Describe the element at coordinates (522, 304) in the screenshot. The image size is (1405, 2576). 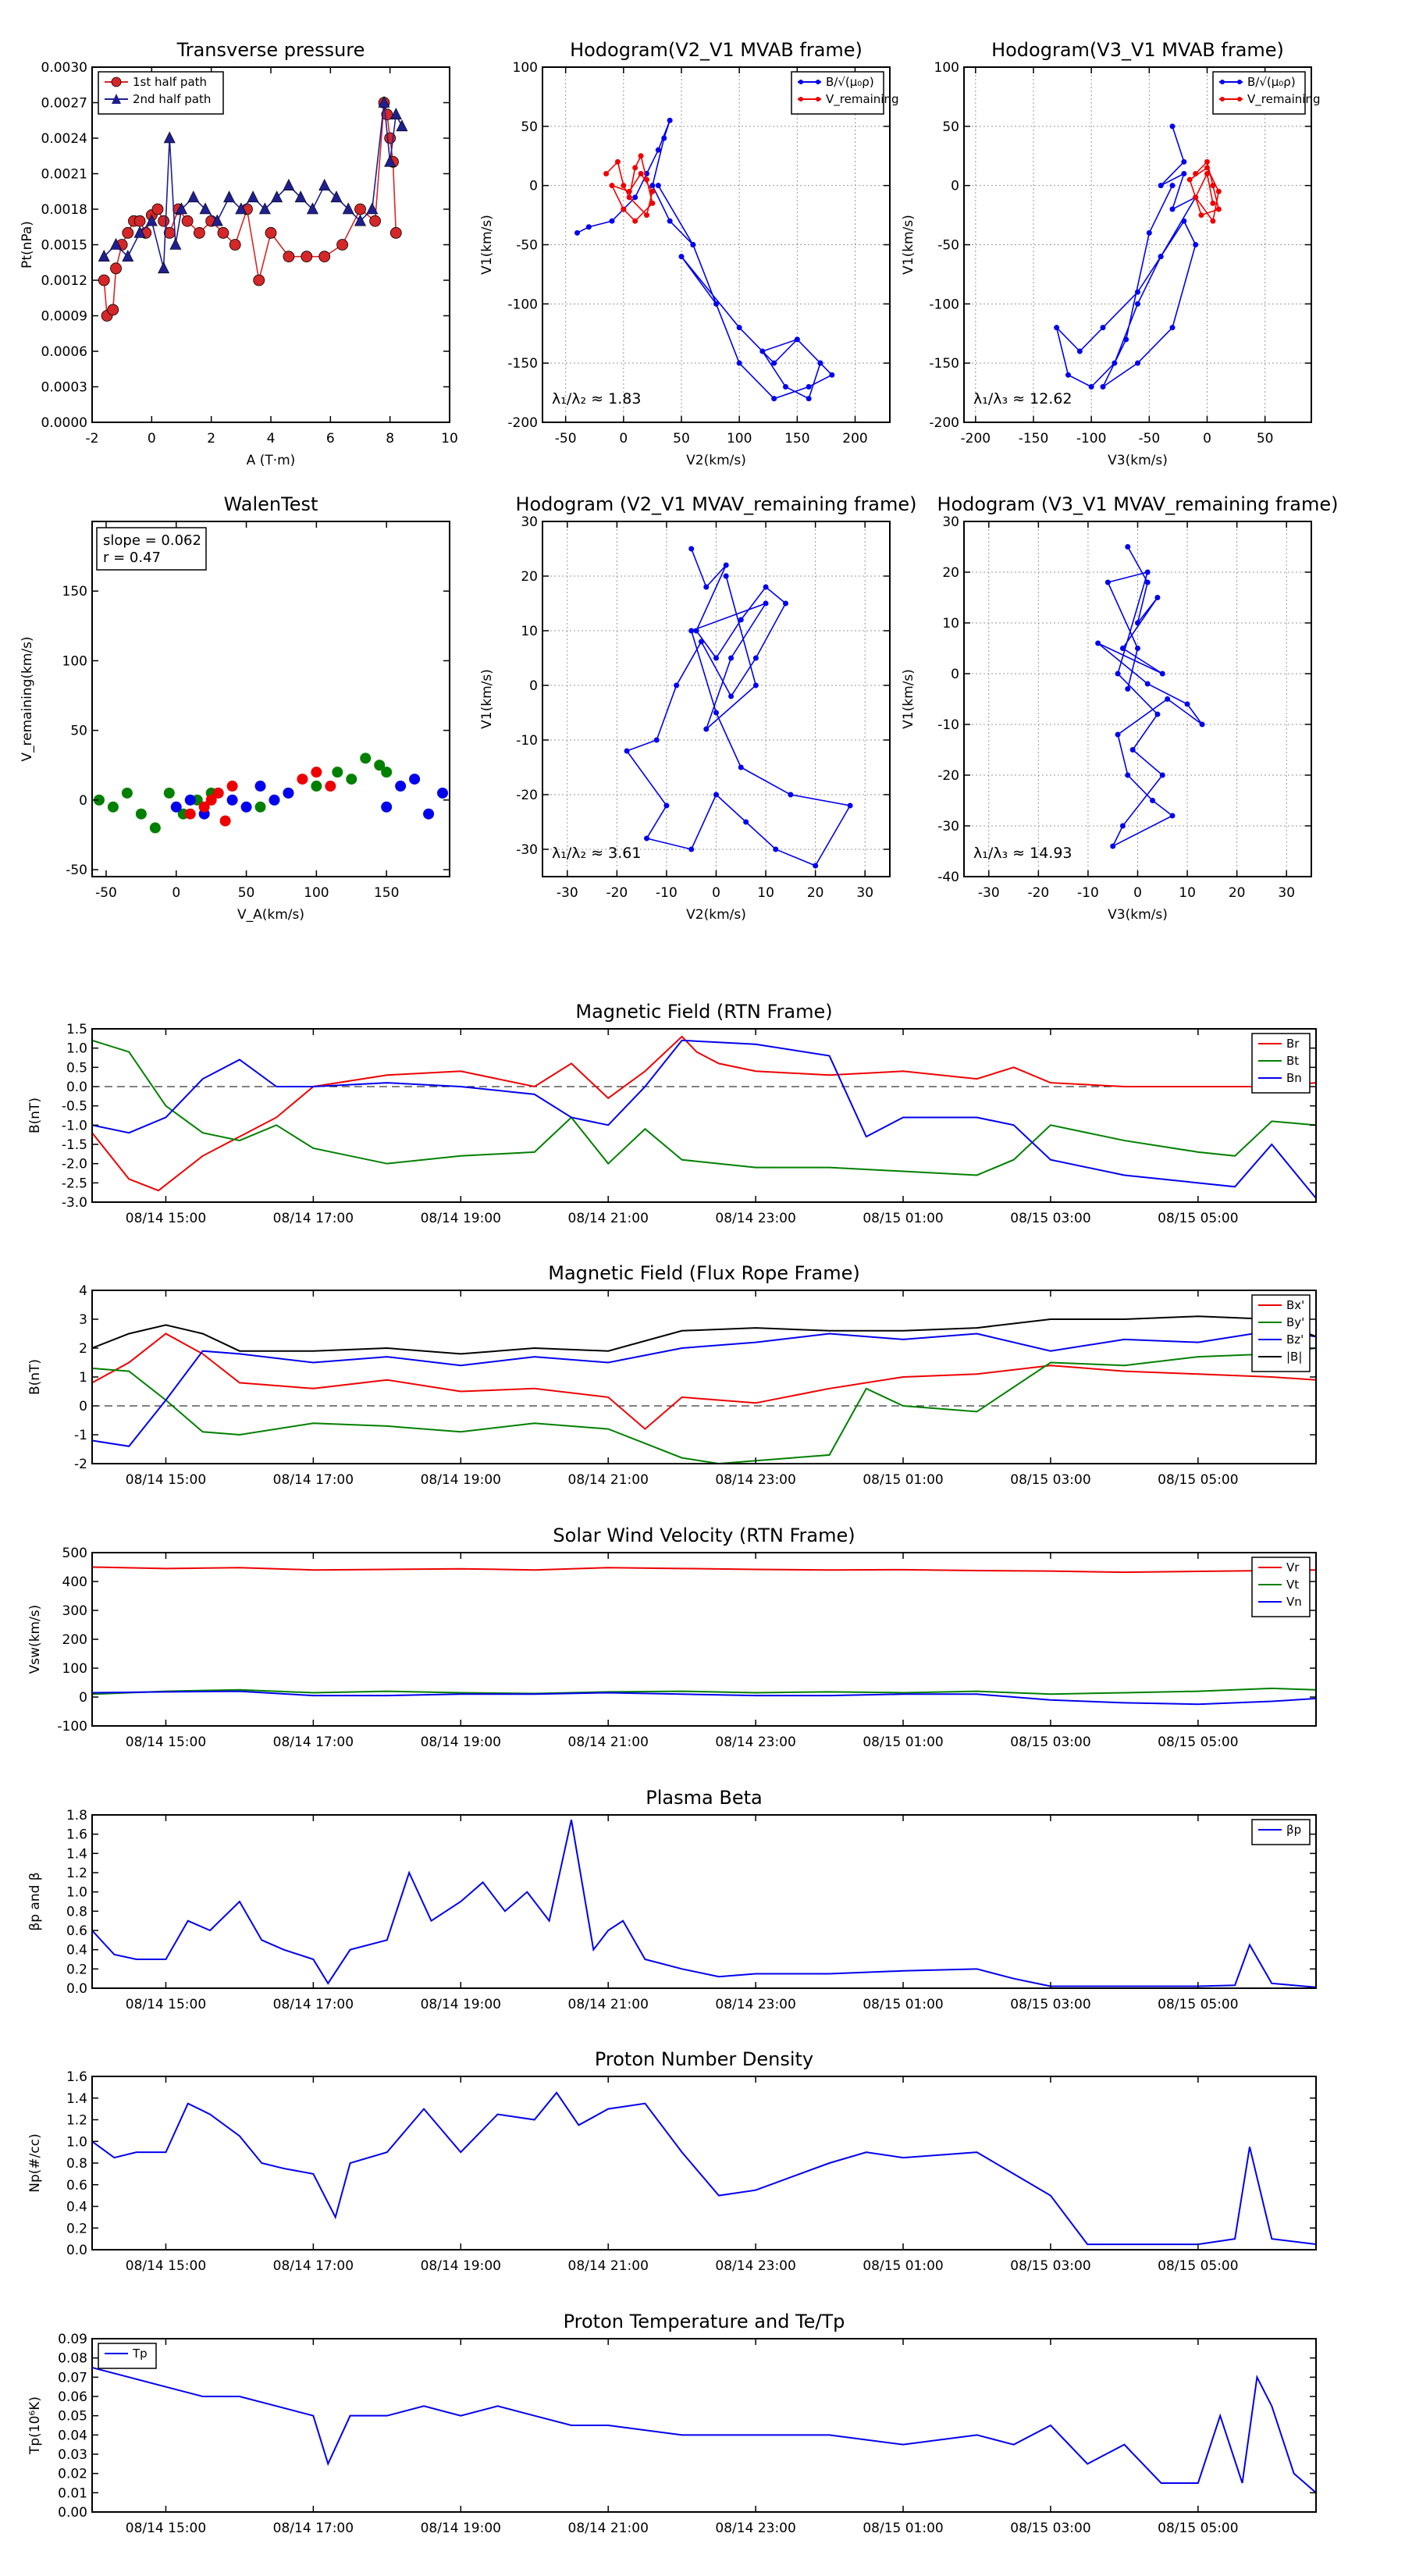
I see `y-tick-label: -100` at that location.